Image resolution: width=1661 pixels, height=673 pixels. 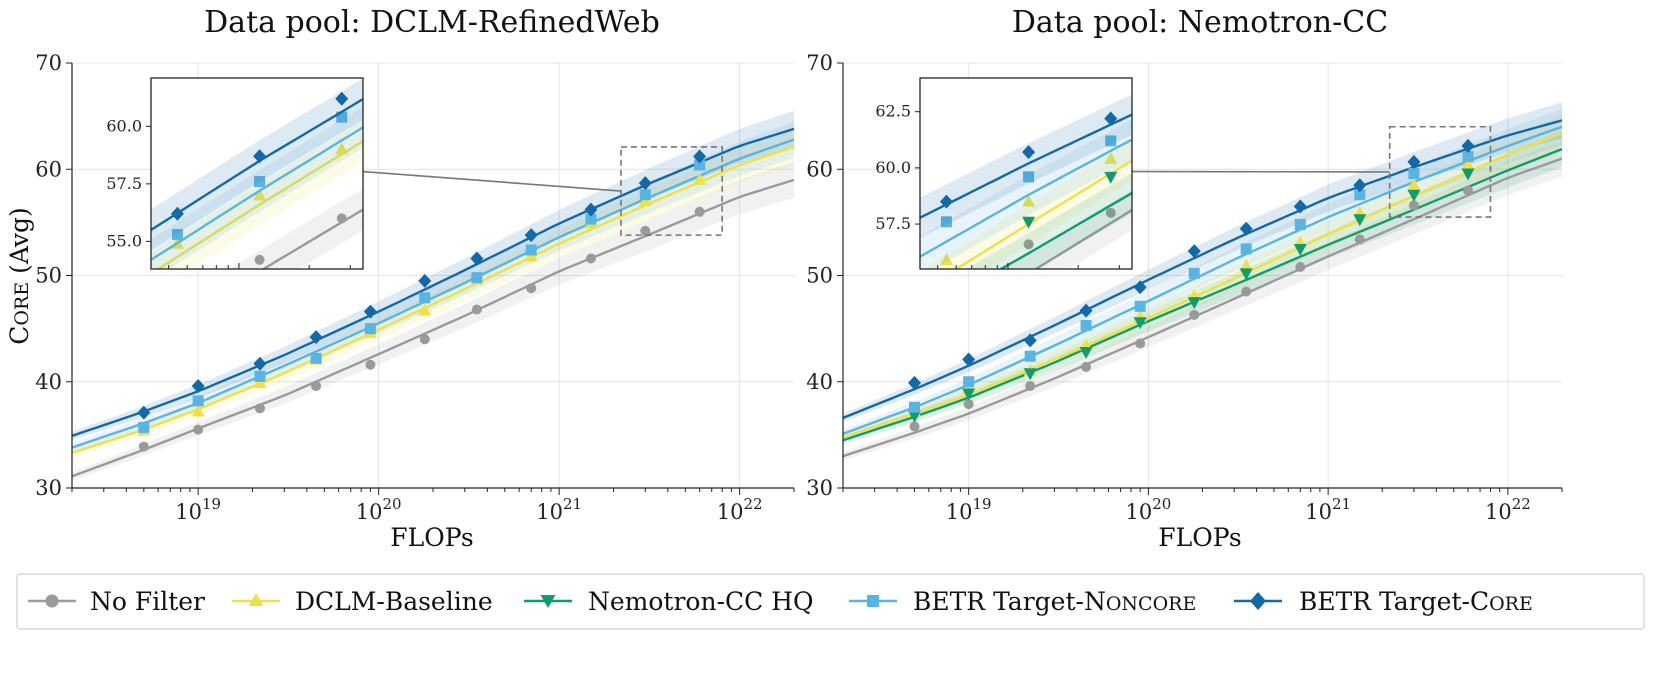 I want to click on inset: 57.5 60.0 62.5, so click(x=1004, y=173).